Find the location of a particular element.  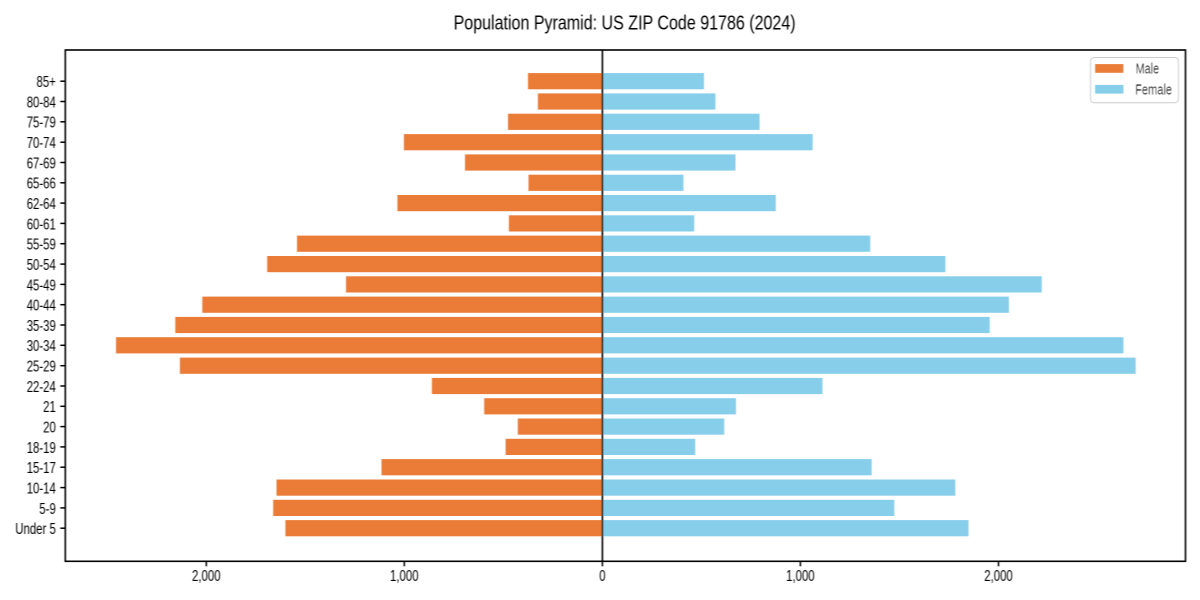

svg-text: 67-69 is located at coordinates (41, 163).